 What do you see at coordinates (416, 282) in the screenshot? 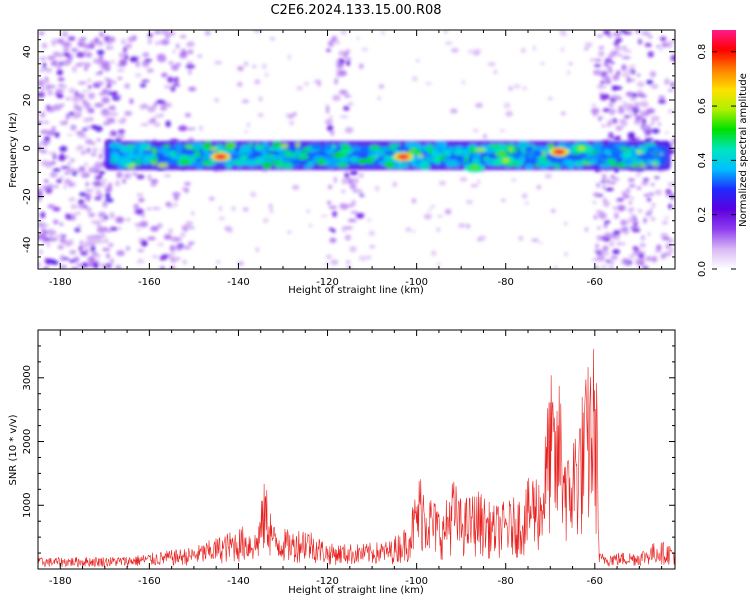
I see `x-tick-label: -100` at bounding box center [416, 282].